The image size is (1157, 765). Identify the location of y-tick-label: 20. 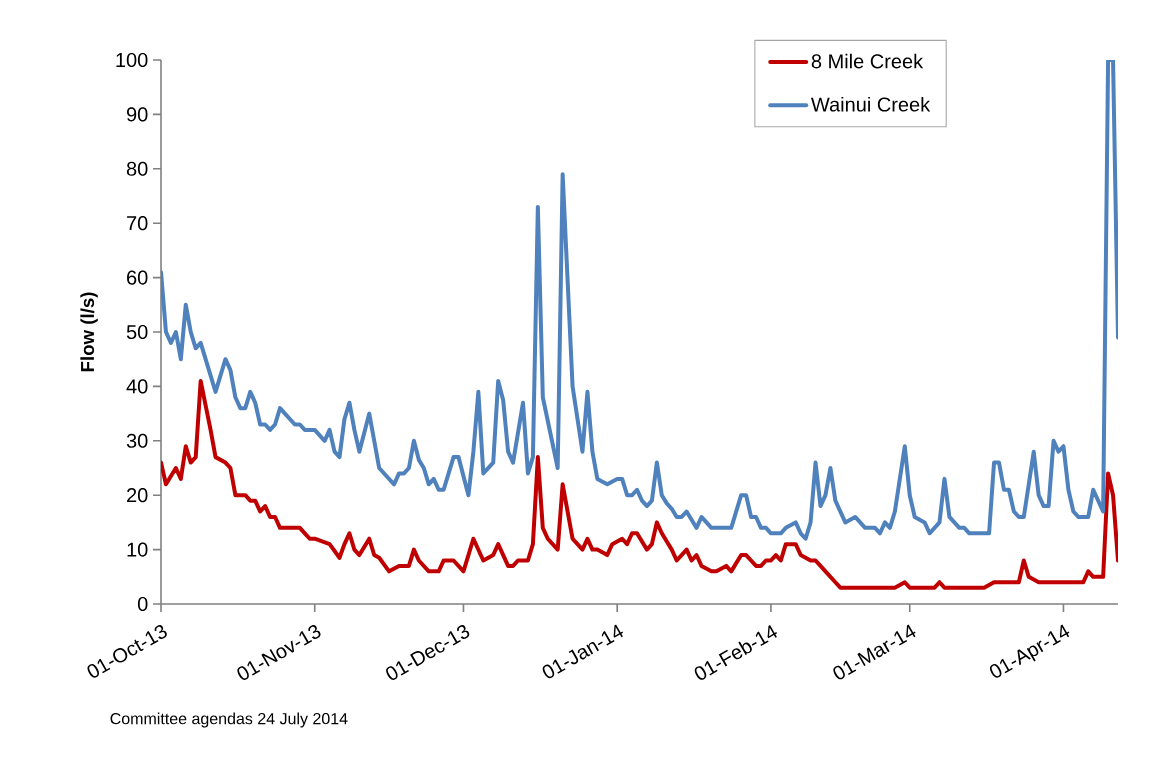
(137, 495).